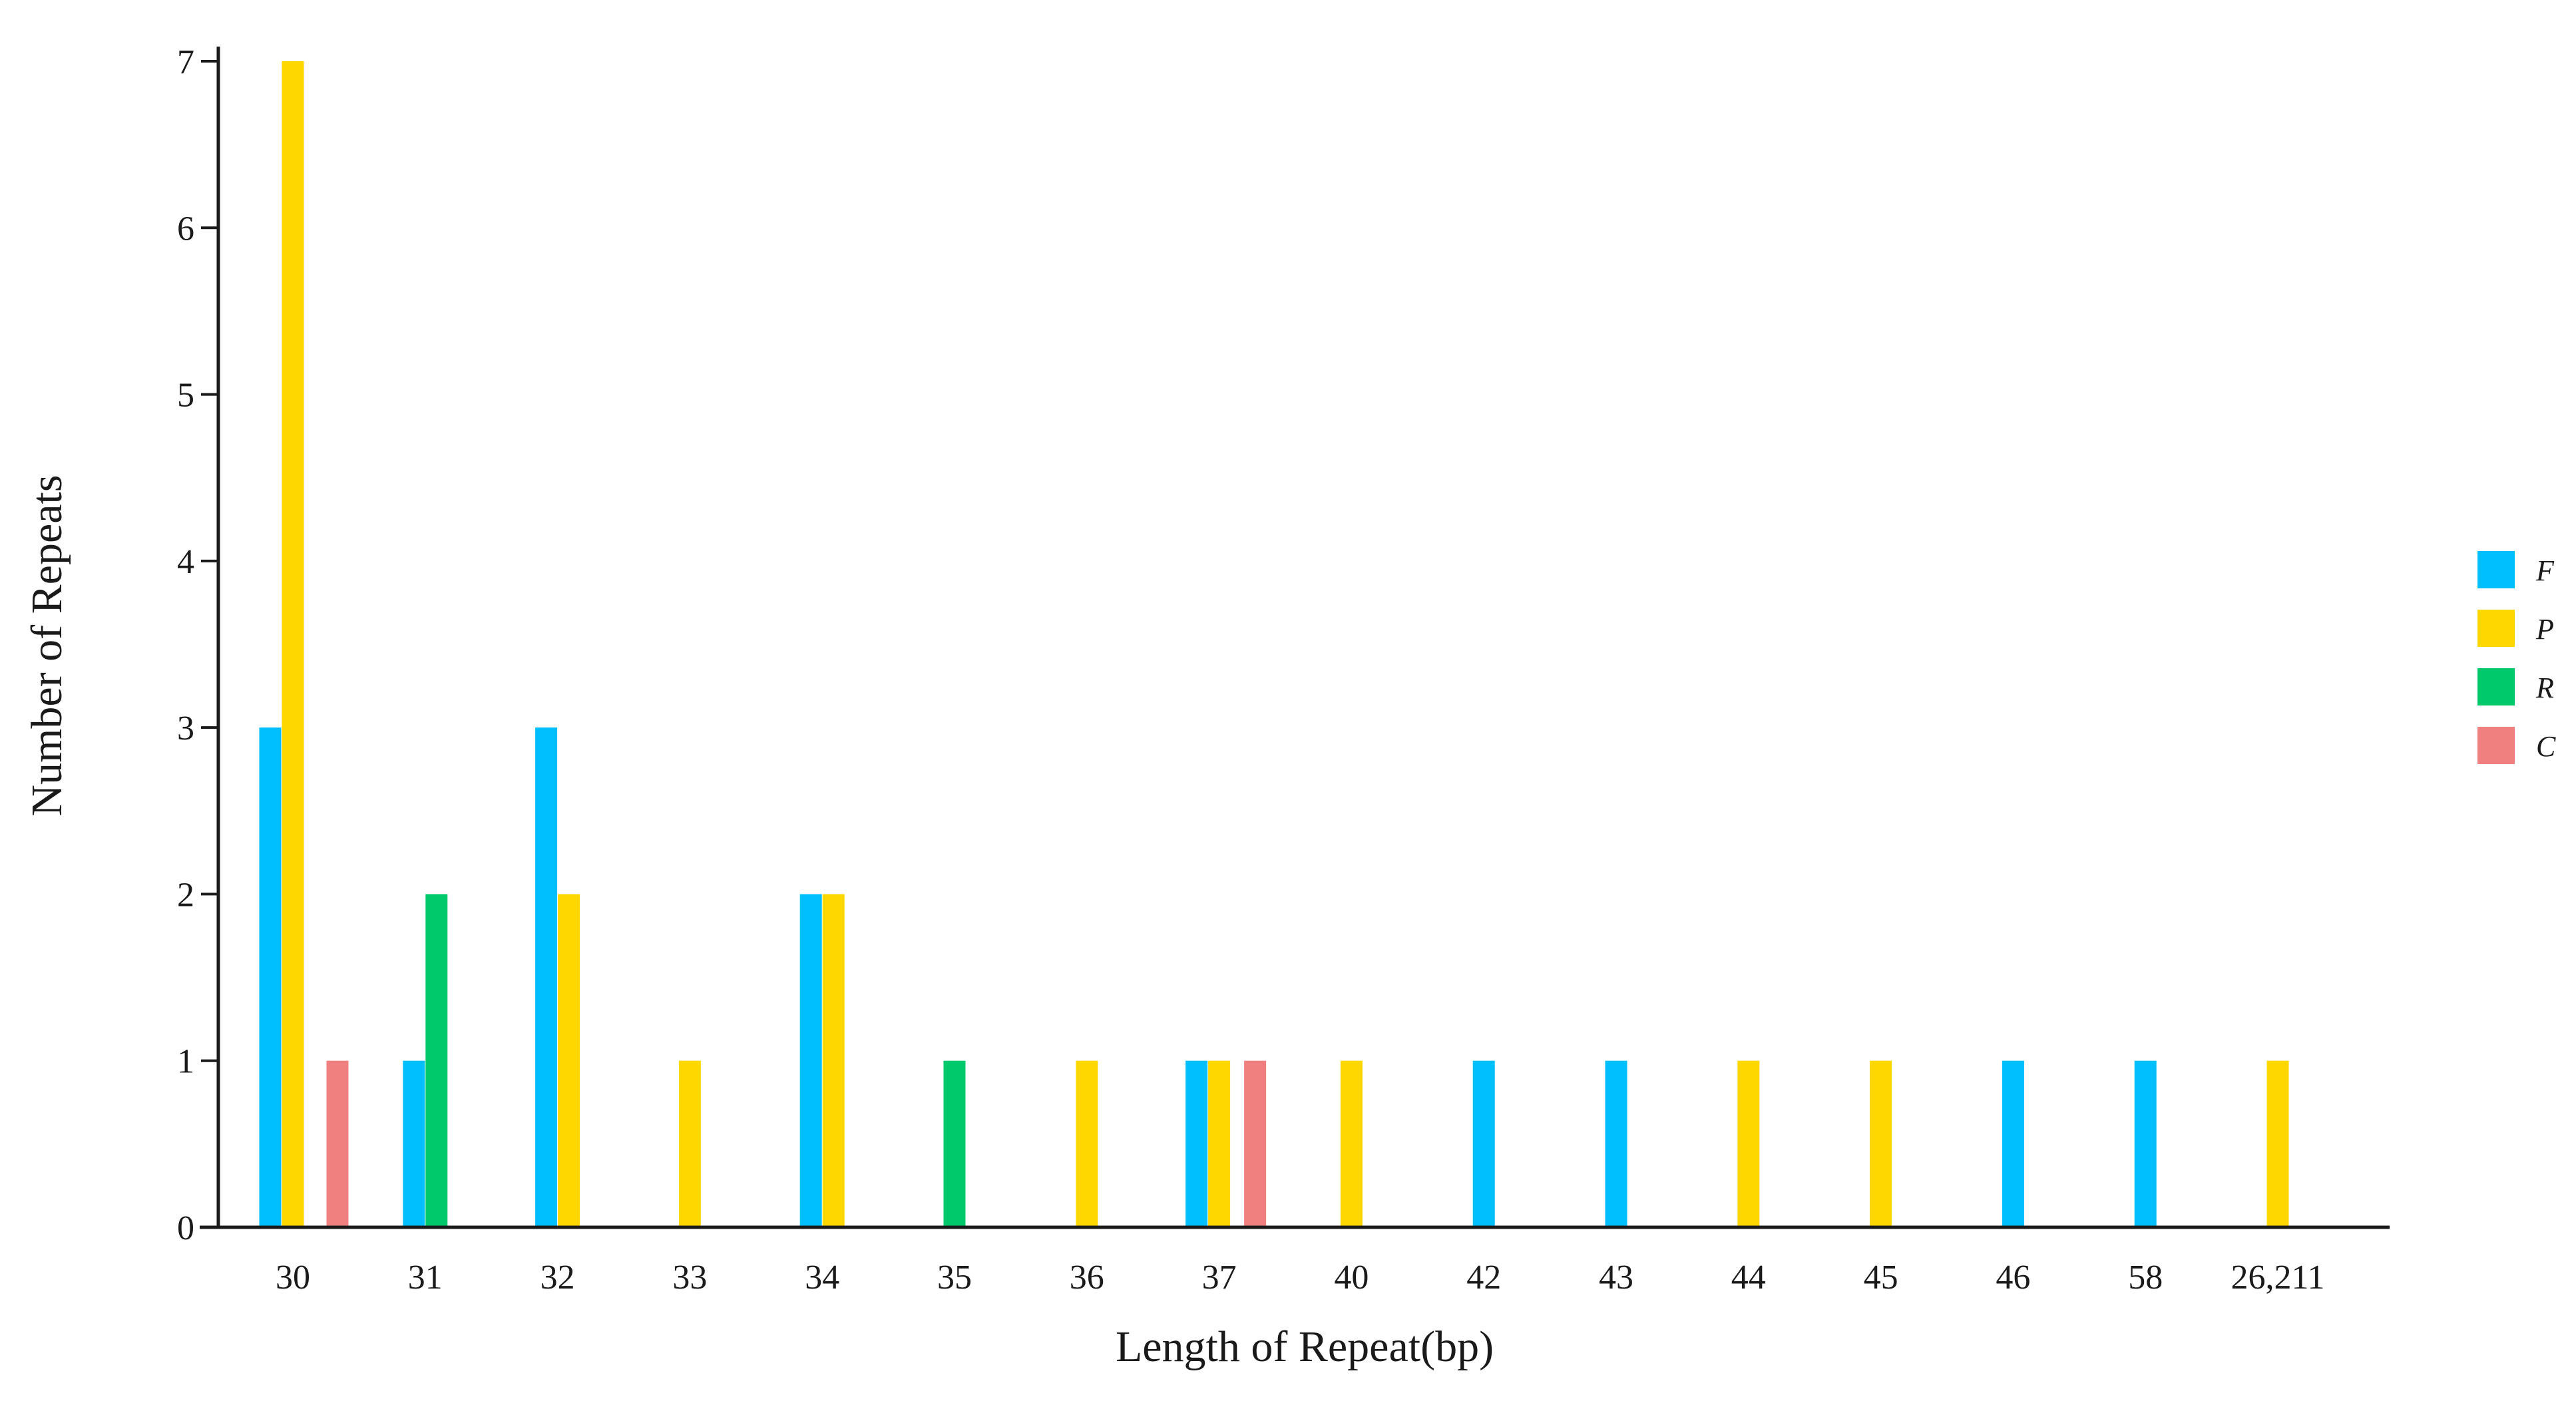 This screenshot has width=2576, height=1405. I want to click on x-axis-title: Length of Repeat(bp), so click(1305, 1346).